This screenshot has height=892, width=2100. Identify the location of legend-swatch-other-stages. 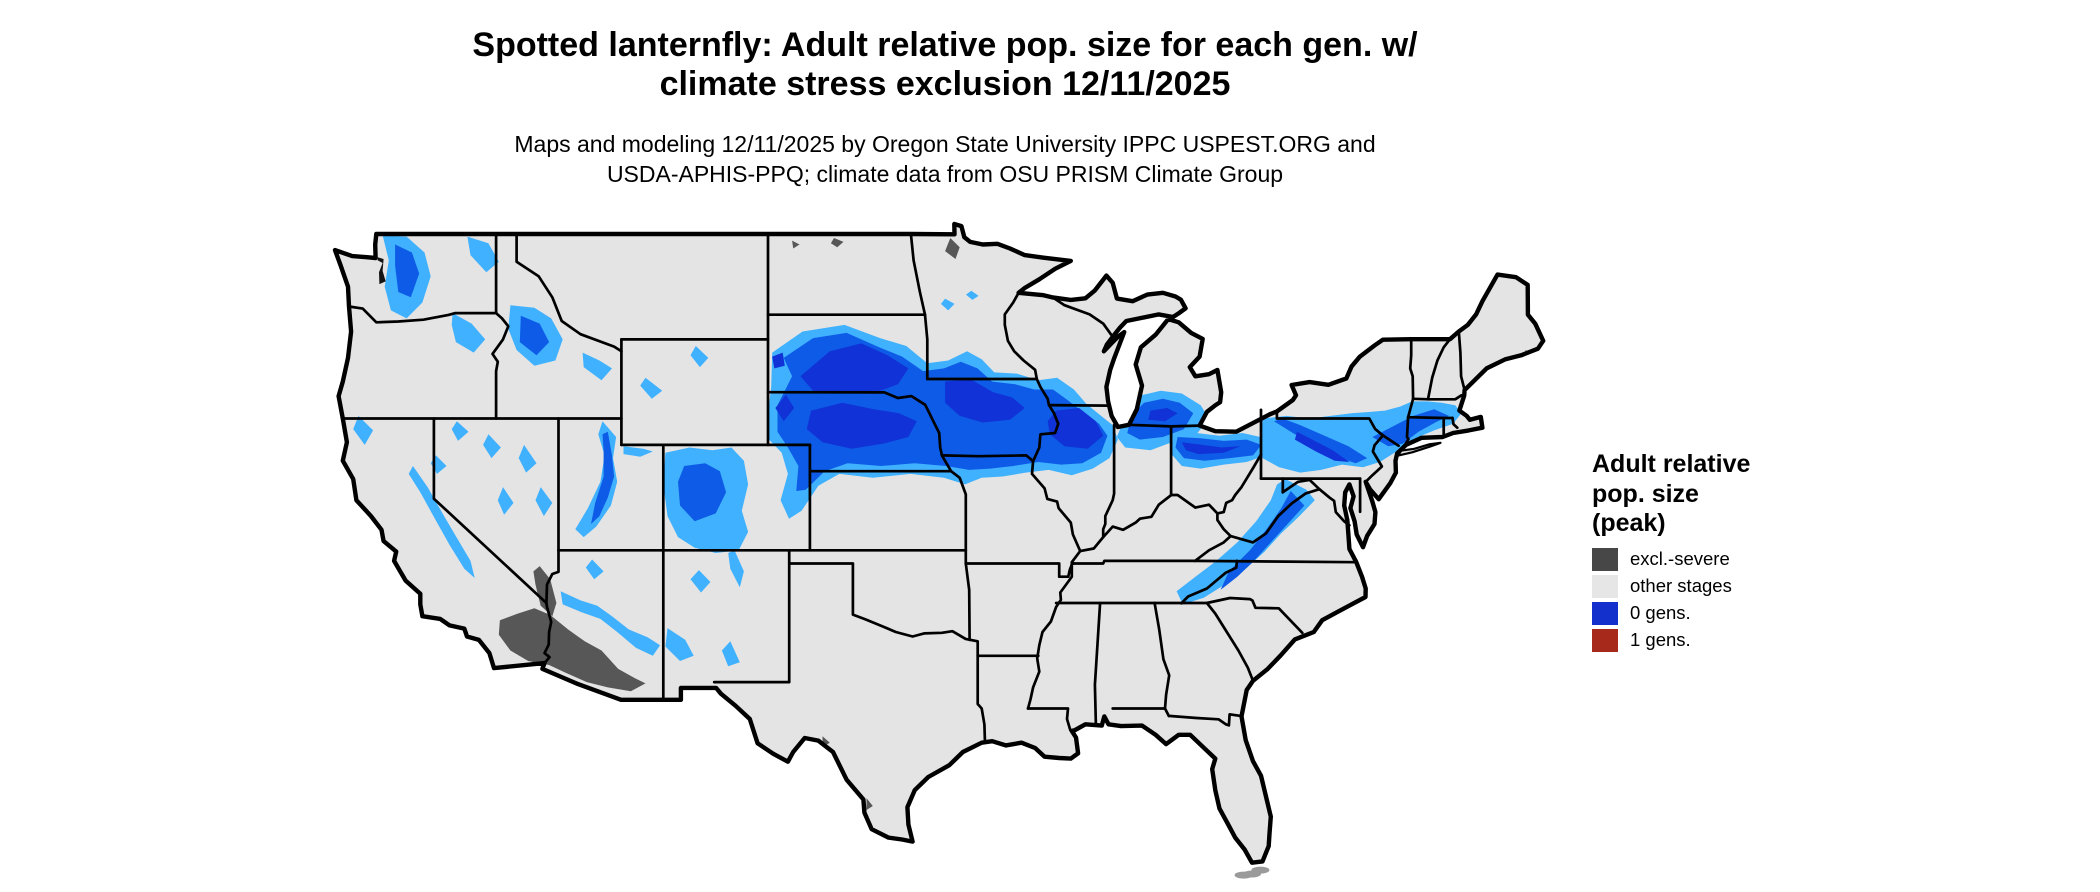
(1605, 586).